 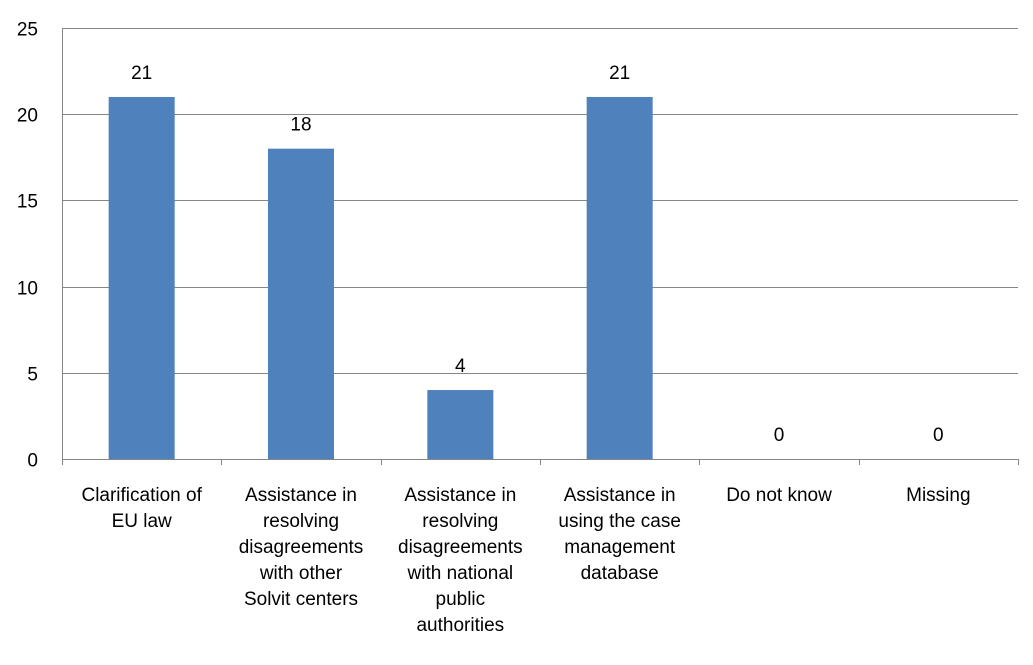 What do you see at coordinates (301, 573) in the screenshot?
I see `x-category-label-line: with other` at bounding box center [301, 573].